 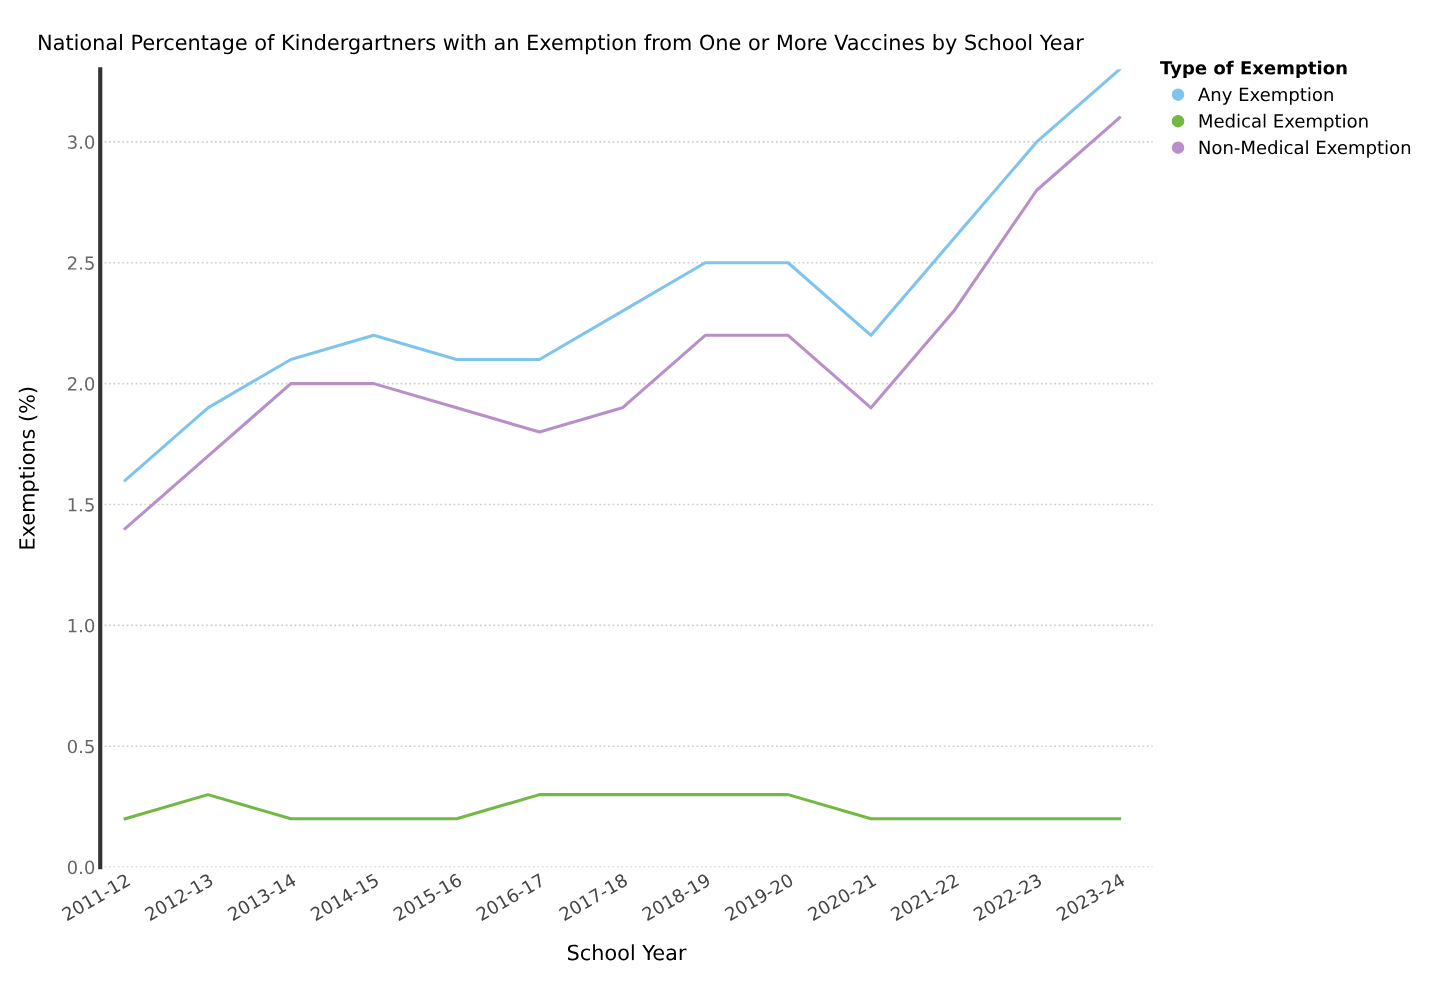 What do you see at coordinates (81, 384) in the screenshot?
I see `y-tick-label: 2.0` at bounding box center [81, 384].